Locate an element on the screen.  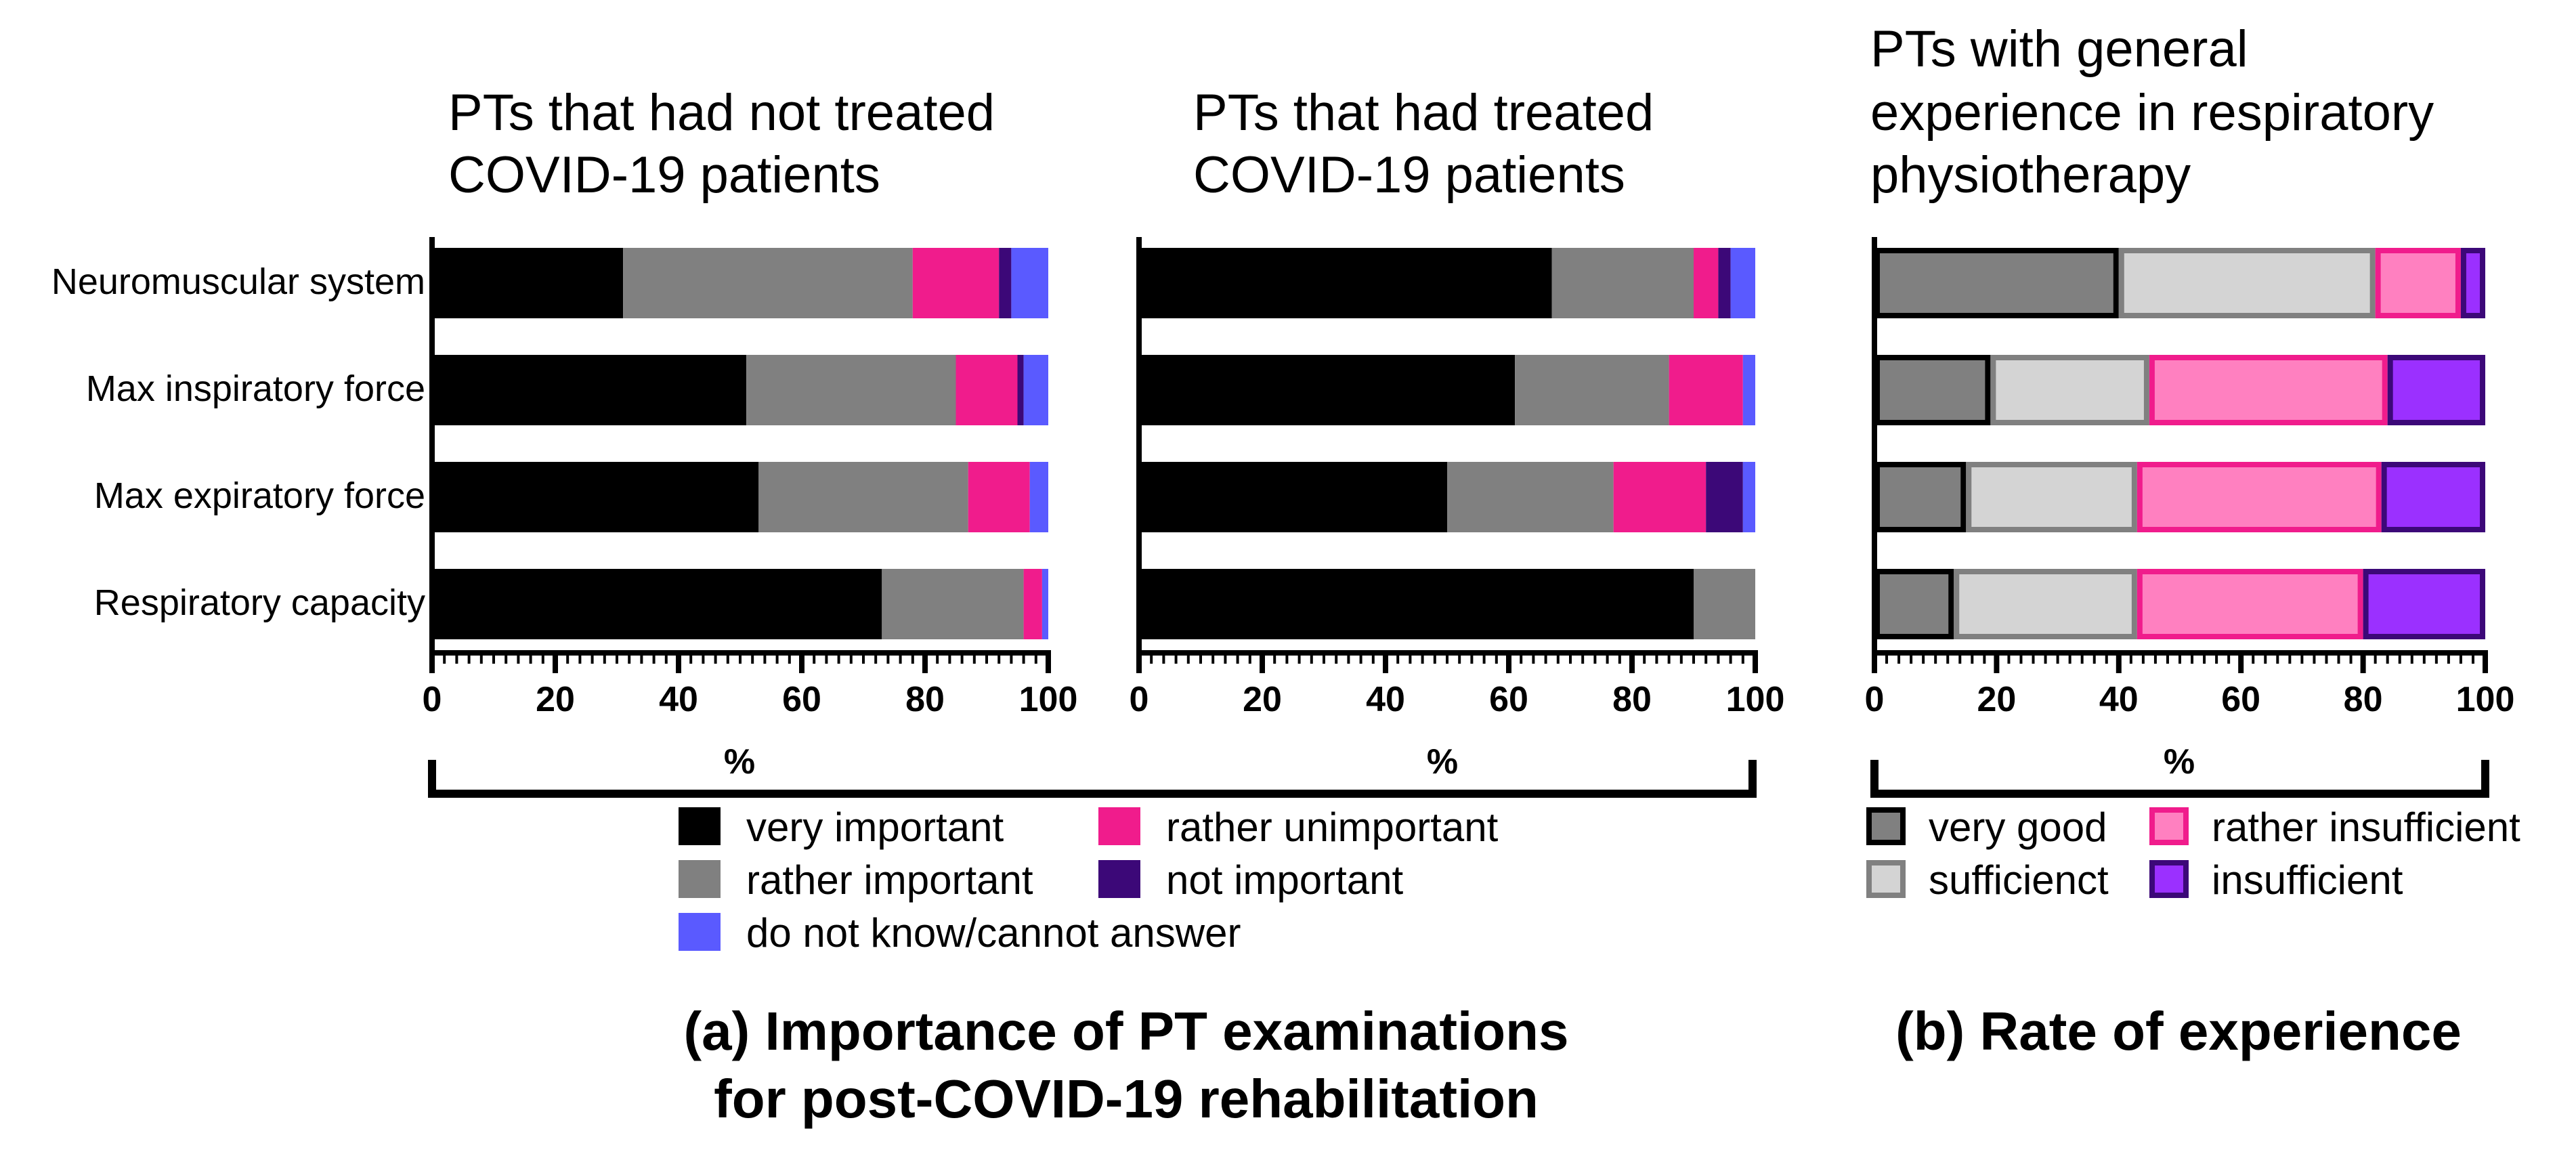
legend-label-sufficienct: sufficienct is located at coordinates (2019, 880).